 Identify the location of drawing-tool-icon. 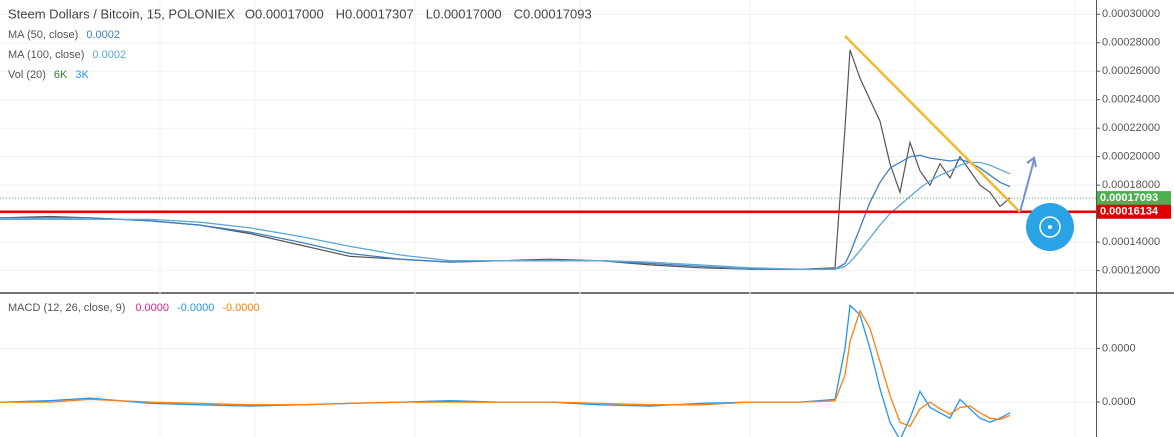
(1050, 227).